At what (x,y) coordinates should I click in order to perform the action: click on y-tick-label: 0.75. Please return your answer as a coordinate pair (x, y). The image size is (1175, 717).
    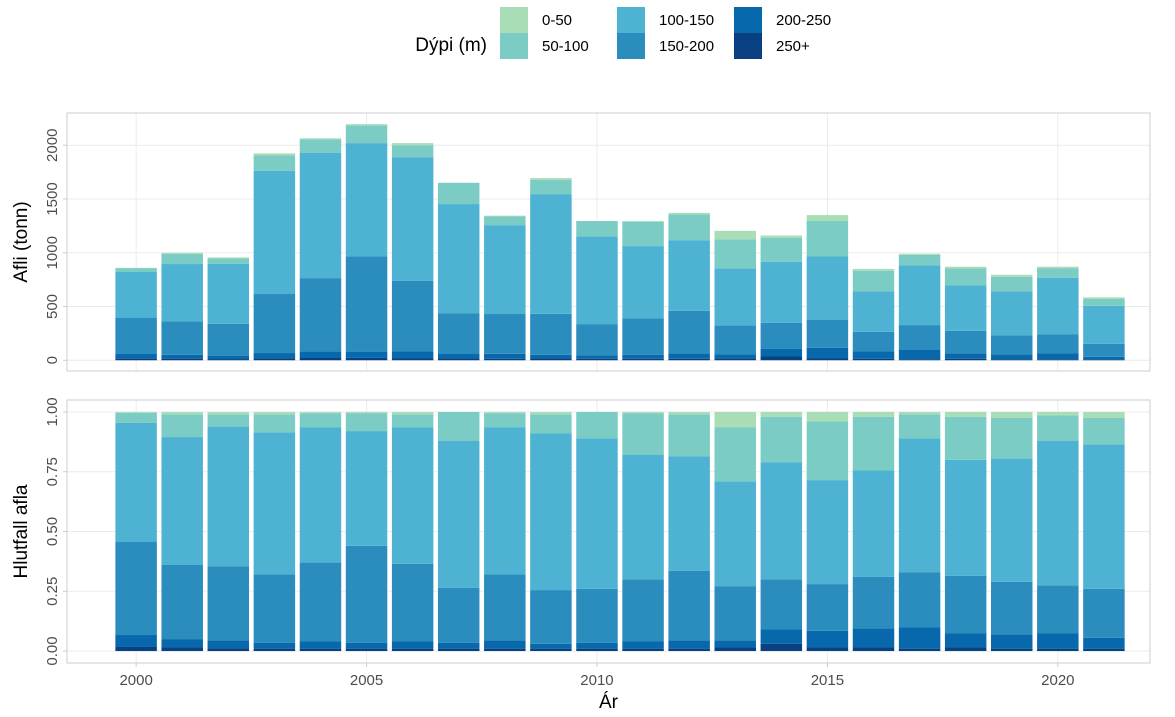
    Looking at the image, I should click on (52, 471).